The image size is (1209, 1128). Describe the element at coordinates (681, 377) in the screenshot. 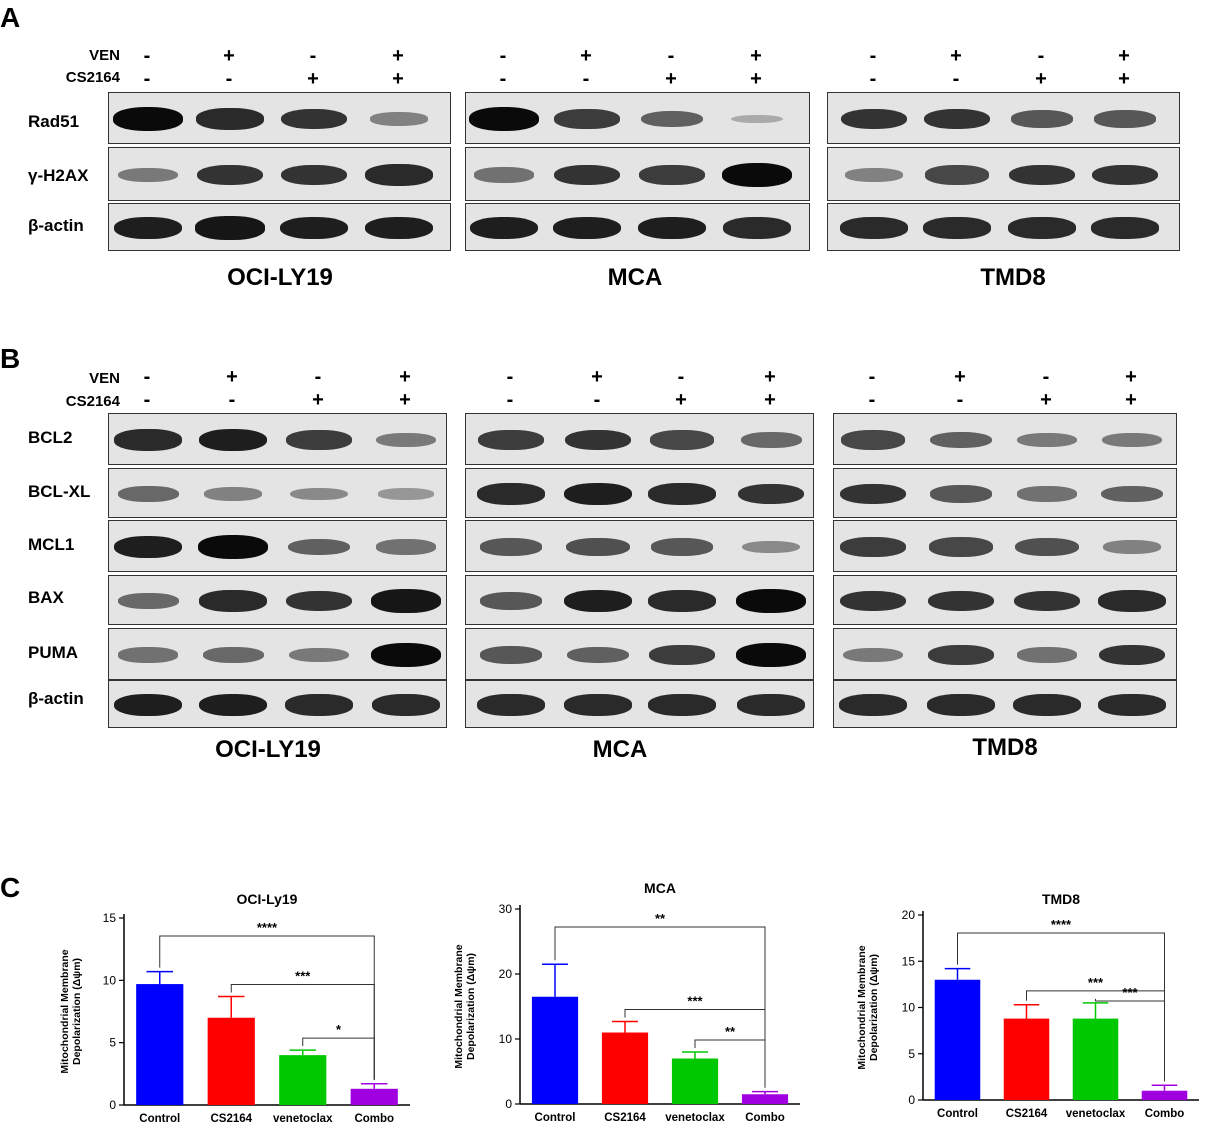

I see `treatment-sign-ven-g1-lane2: -` at that location.